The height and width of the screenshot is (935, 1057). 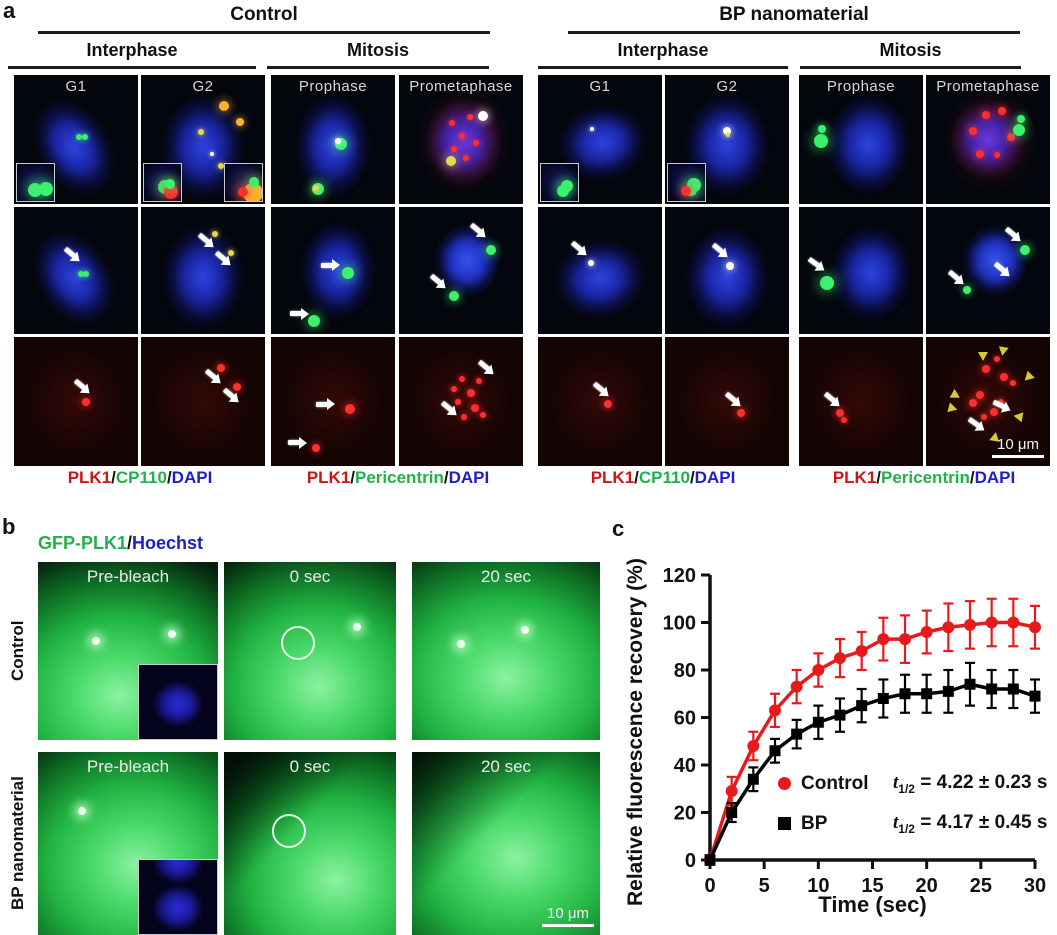 What do you see at coordinates (310, 651) in the screenshot?
I see `frap-micrograph-cell: 0 sec` at bounding box center [310, 651].